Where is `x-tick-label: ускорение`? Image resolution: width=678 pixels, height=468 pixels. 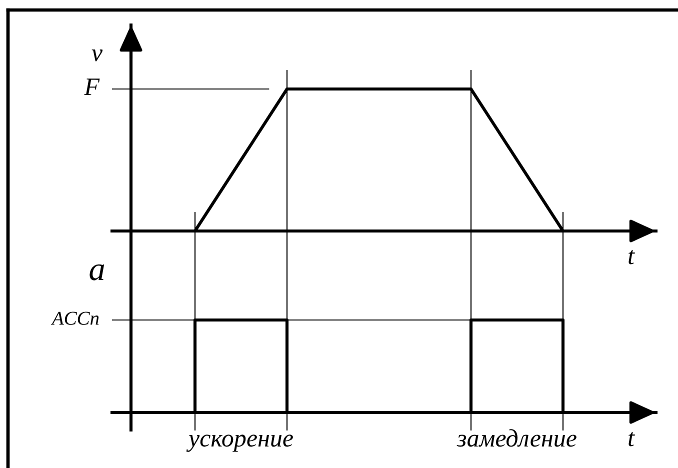 x-tick-label: ускорение is located at coordinates (239, 443).